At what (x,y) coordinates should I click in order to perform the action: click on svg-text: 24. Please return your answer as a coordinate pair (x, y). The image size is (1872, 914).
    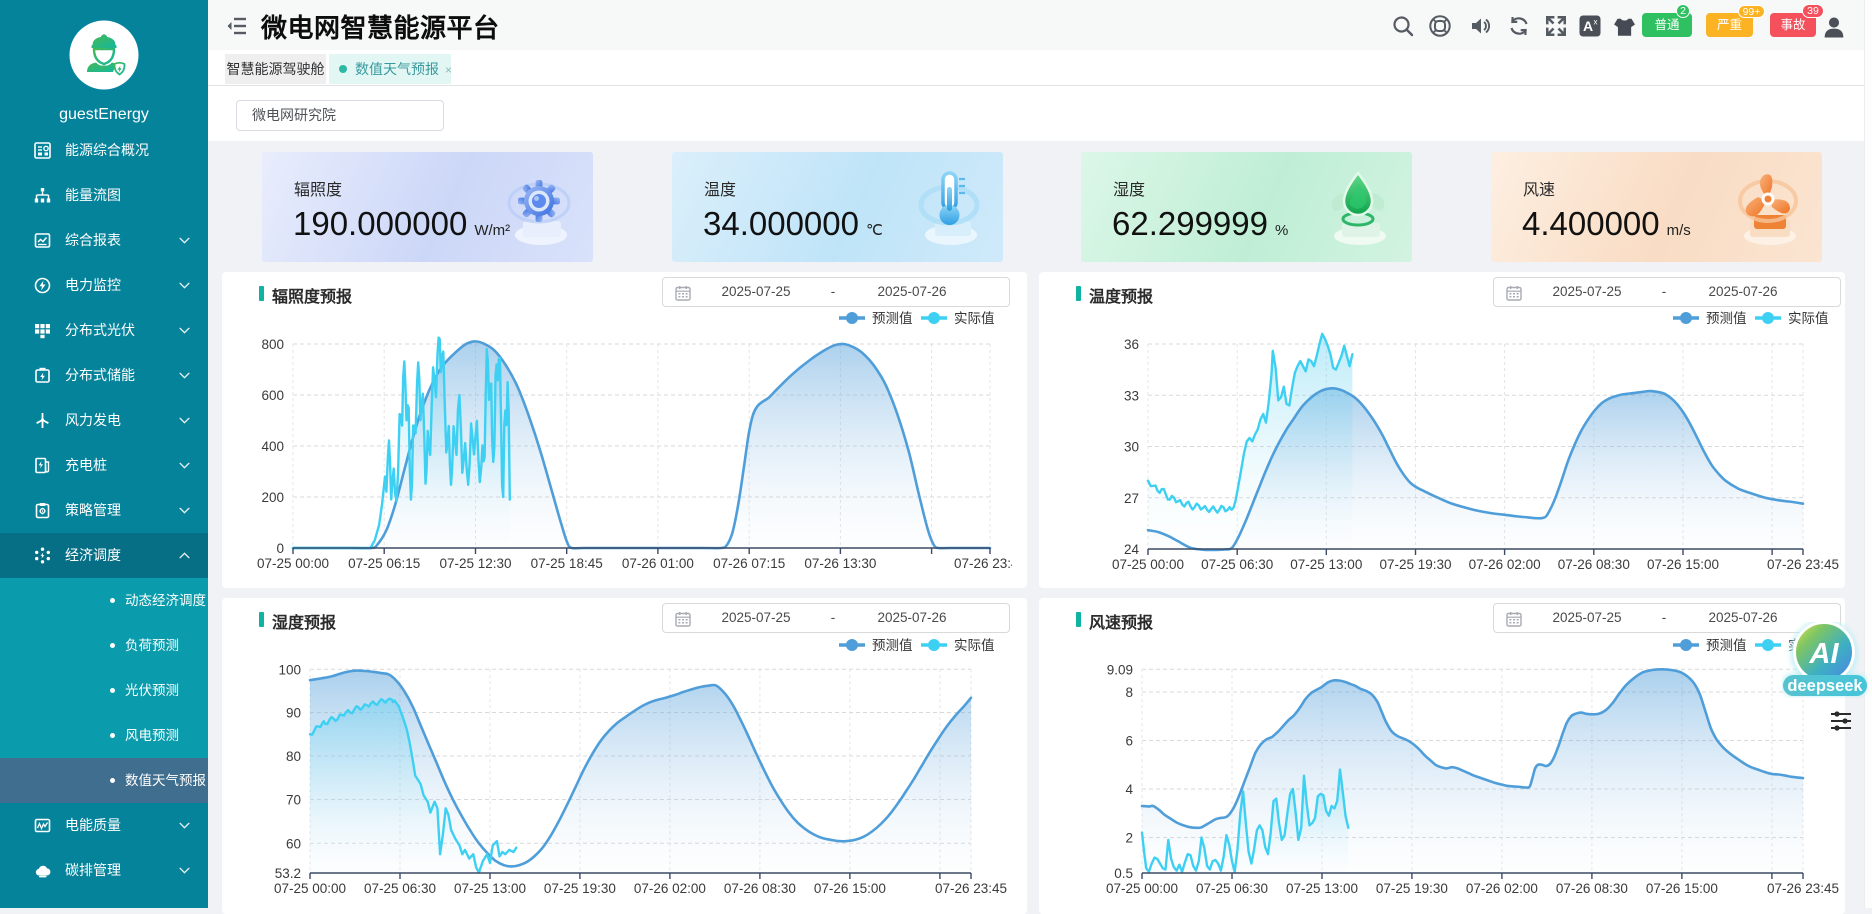
    Looking at the image, I should click on (1132, 549).